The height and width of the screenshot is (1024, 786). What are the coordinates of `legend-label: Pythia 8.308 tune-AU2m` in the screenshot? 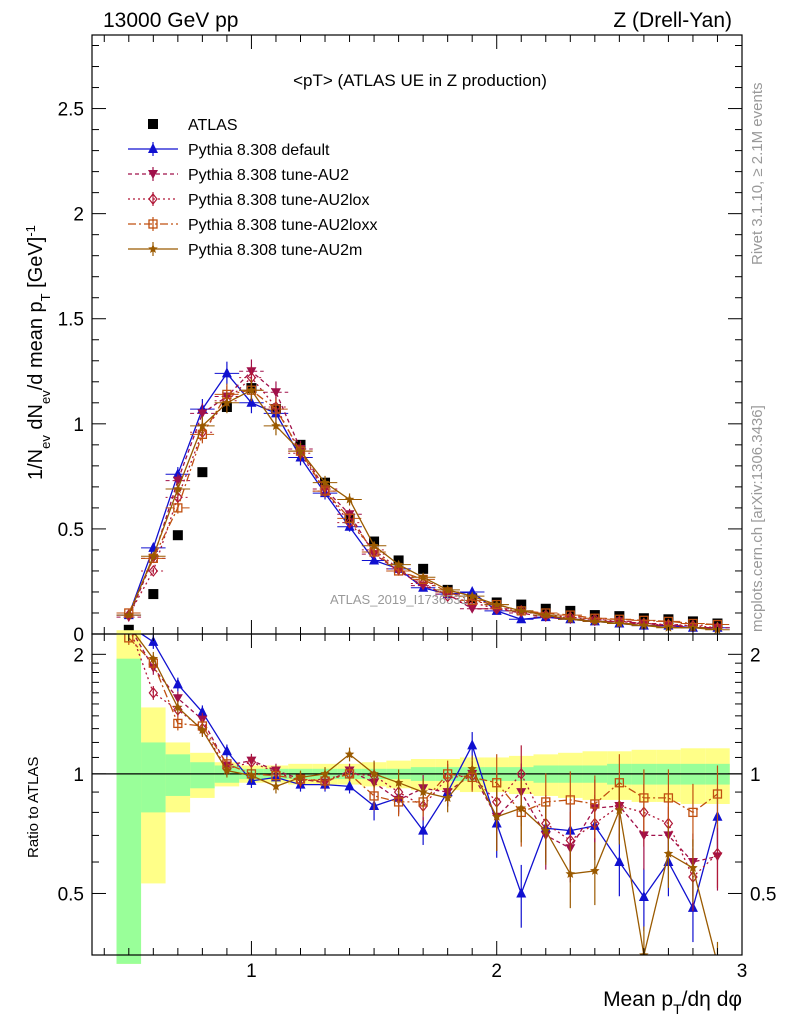 It's located at (275, 250).